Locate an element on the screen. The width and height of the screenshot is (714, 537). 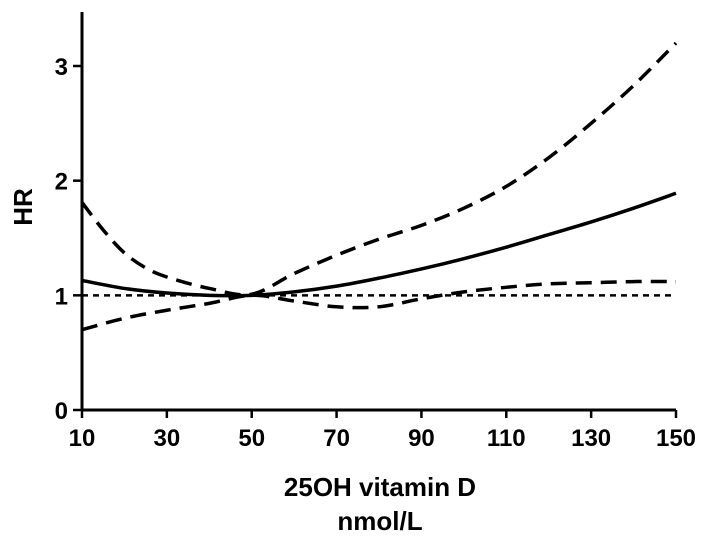
y-tick-label: 0 is located at coordinates (61, 411).